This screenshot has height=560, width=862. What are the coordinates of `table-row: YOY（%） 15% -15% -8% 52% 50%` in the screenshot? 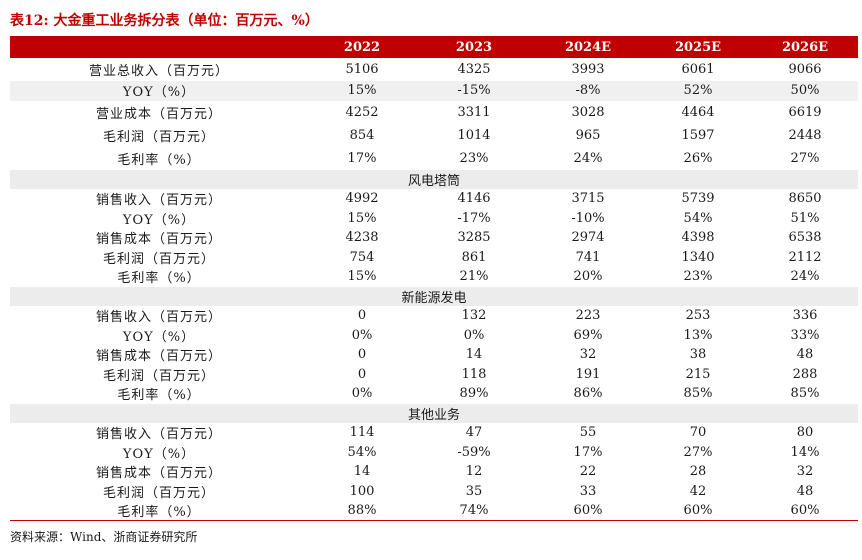 It's located at (434, 91).